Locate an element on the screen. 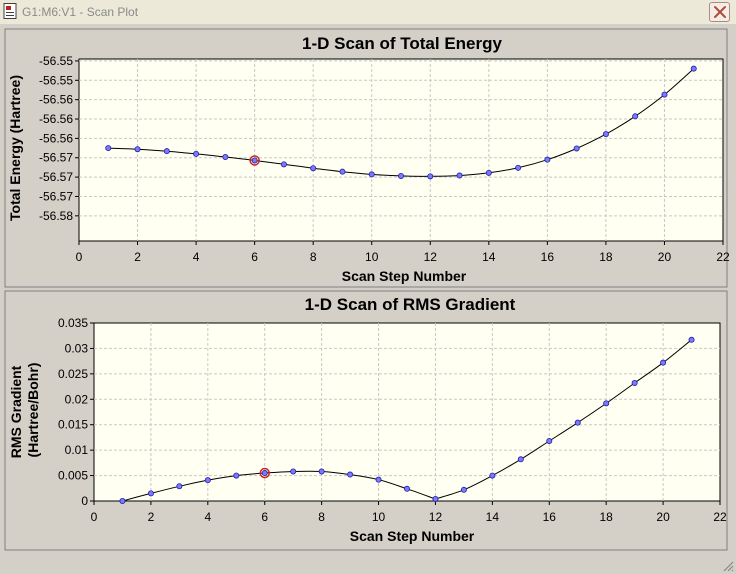  close-button is located at coordinates (719, 12).